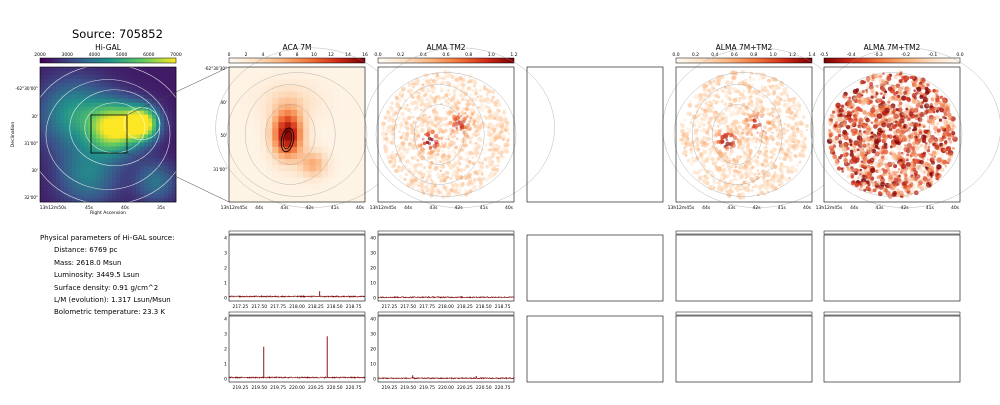 The width and height of the screenshot is (1000, 405). I want to click on colorbar-tick-label: 8, so click(297, 55).